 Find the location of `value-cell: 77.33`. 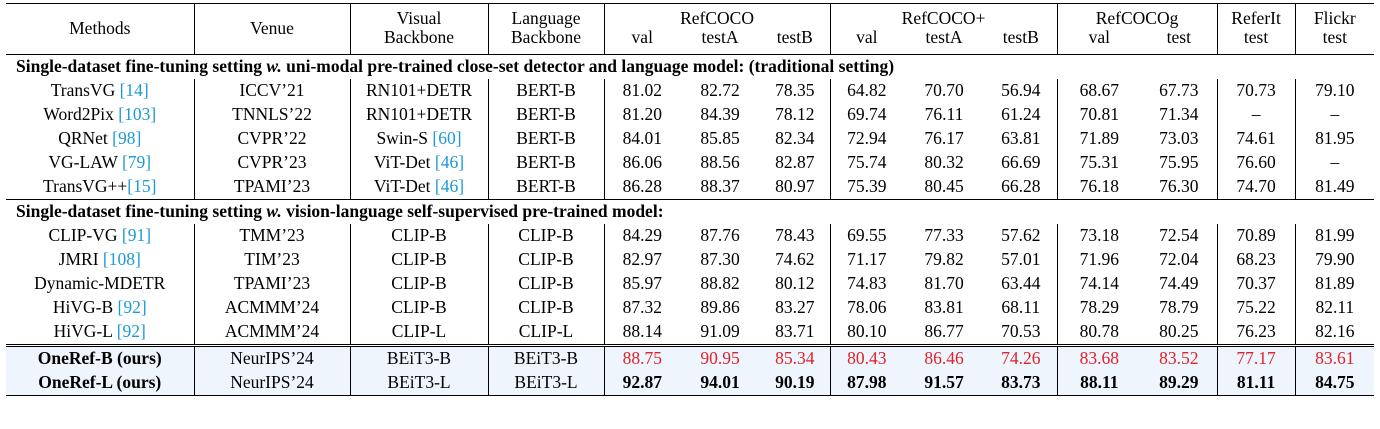

value-cell: 77.33 is located at coordinates (944, 235).